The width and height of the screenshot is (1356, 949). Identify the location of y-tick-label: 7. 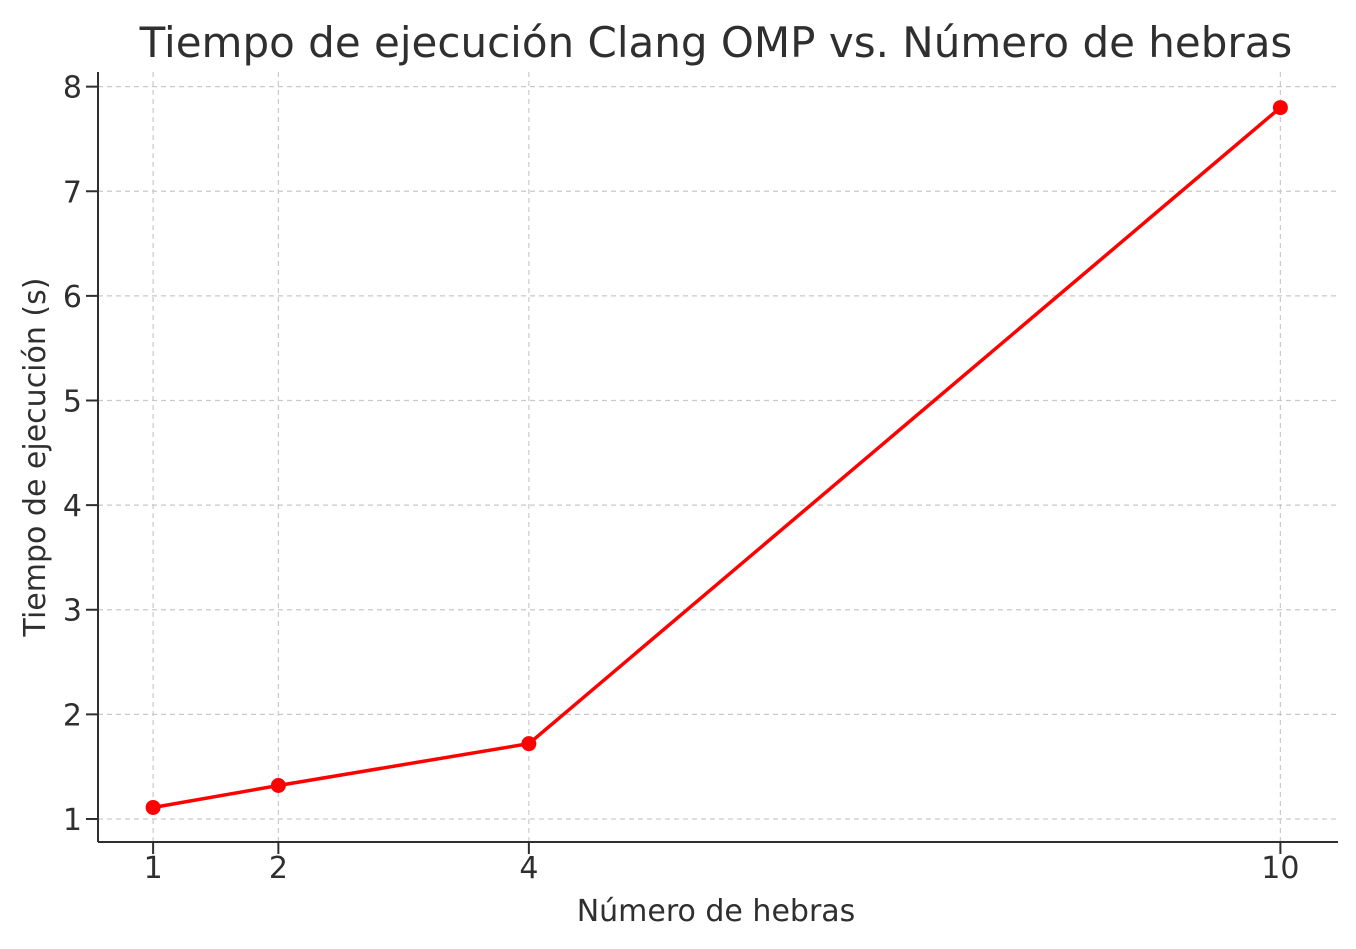
(72, 192).